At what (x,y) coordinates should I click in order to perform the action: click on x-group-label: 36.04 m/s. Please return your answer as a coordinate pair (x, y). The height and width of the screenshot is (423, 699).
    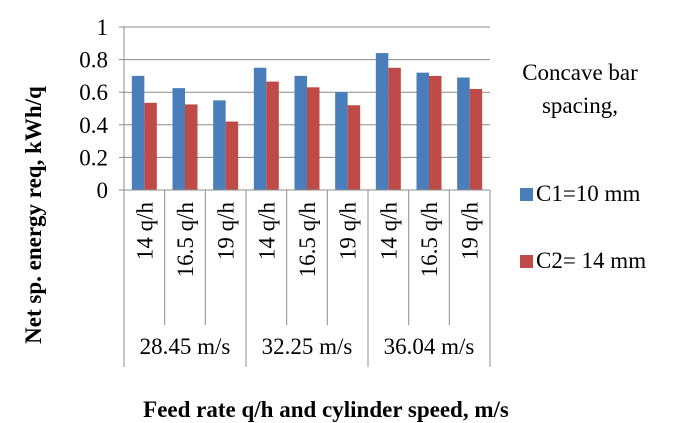
    Looking at the image, I should click on (429, 346).